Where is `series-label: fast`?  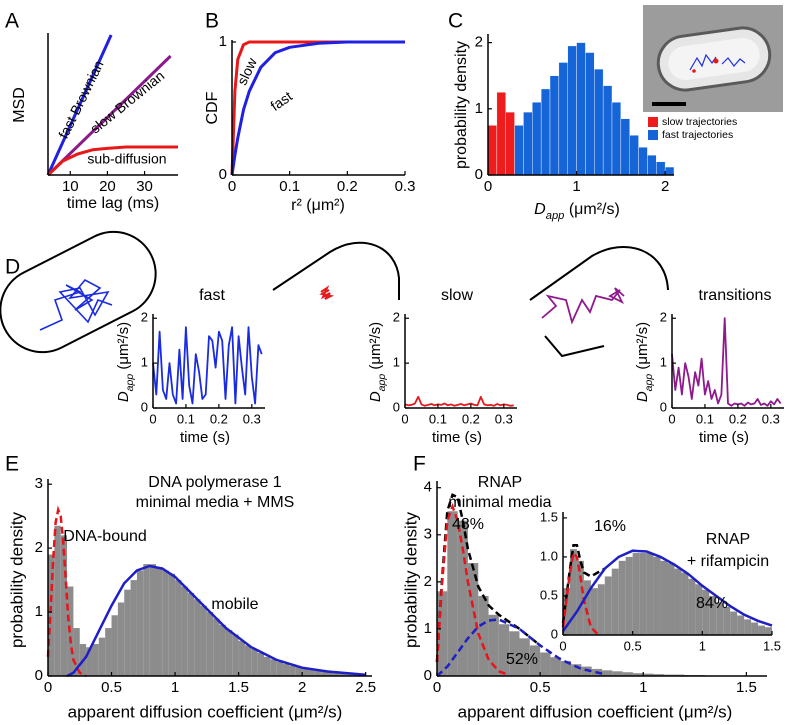 series-label: fast is located at coordinates (281, 101).